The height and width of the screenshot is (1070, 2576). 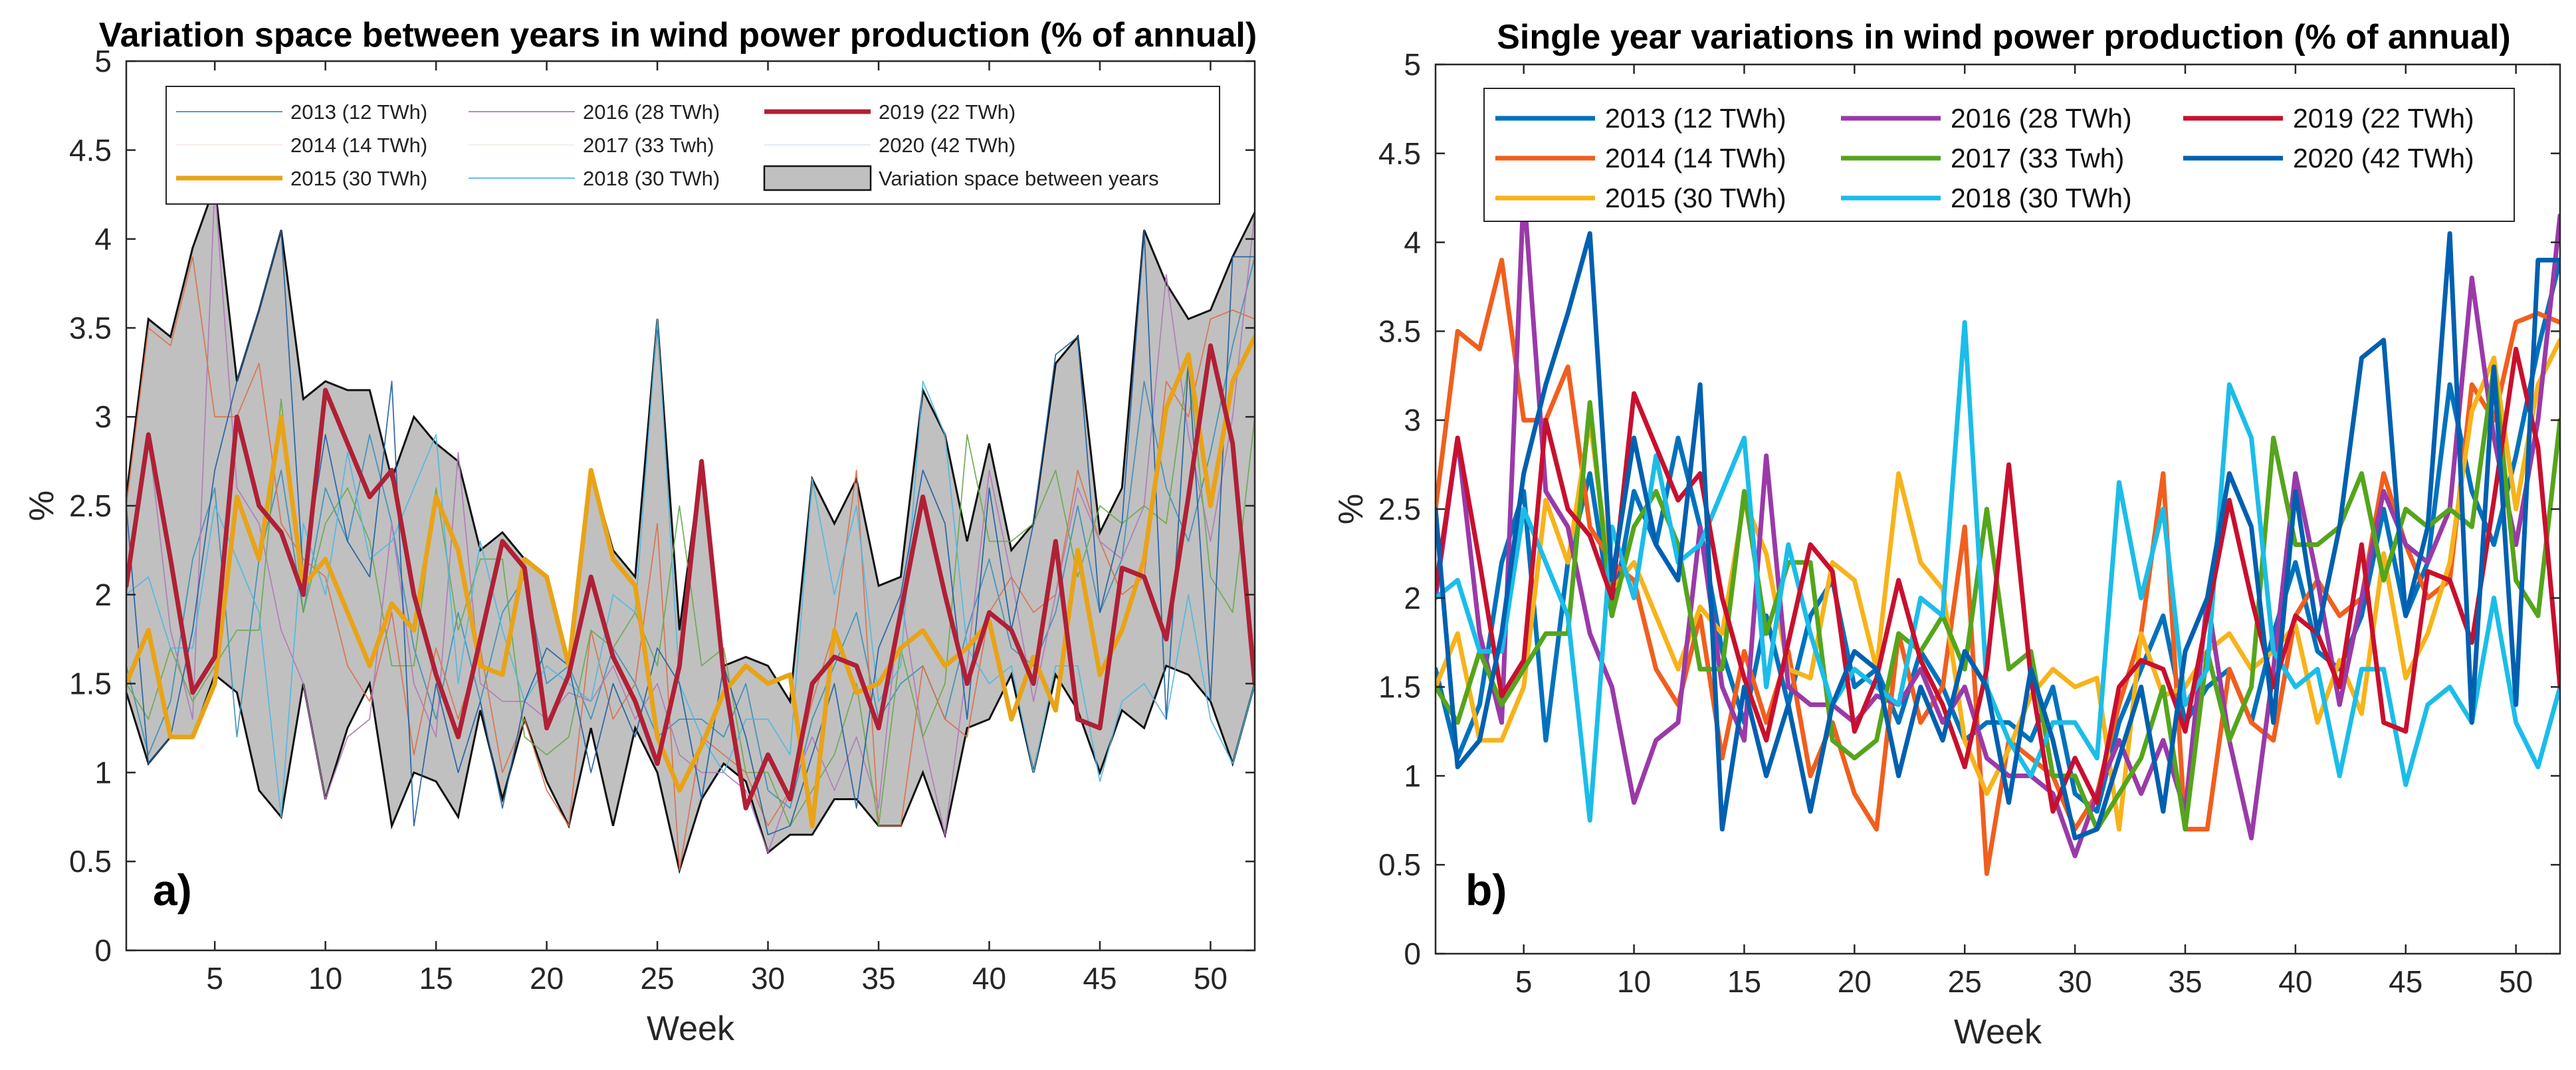 I want to click on panel-letter: b), so click(x=1486, y=890).